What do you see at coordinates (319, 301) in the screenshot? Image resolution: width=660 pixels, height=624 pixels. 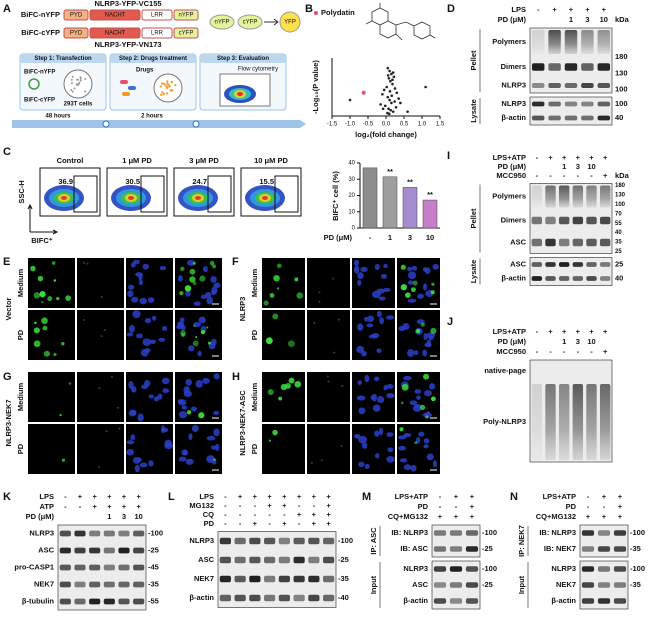 I see `faint-signal` at bounding box center [319, 301].